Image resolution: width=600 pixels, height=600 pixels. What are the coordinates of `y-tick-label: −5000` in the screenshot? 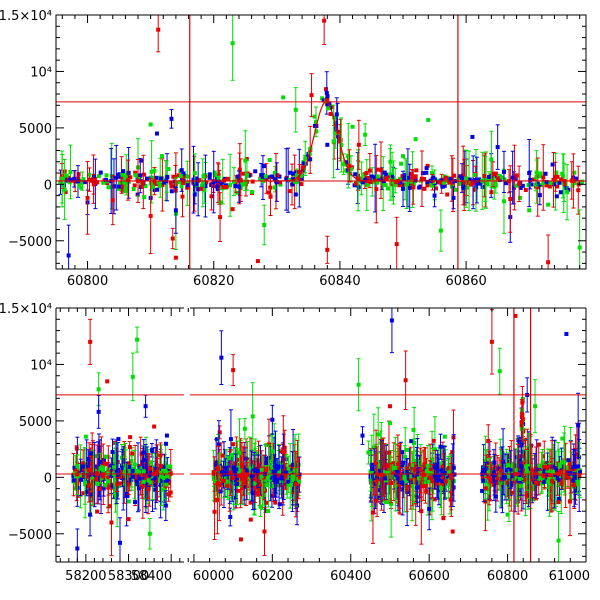 It's located at (30, 242).